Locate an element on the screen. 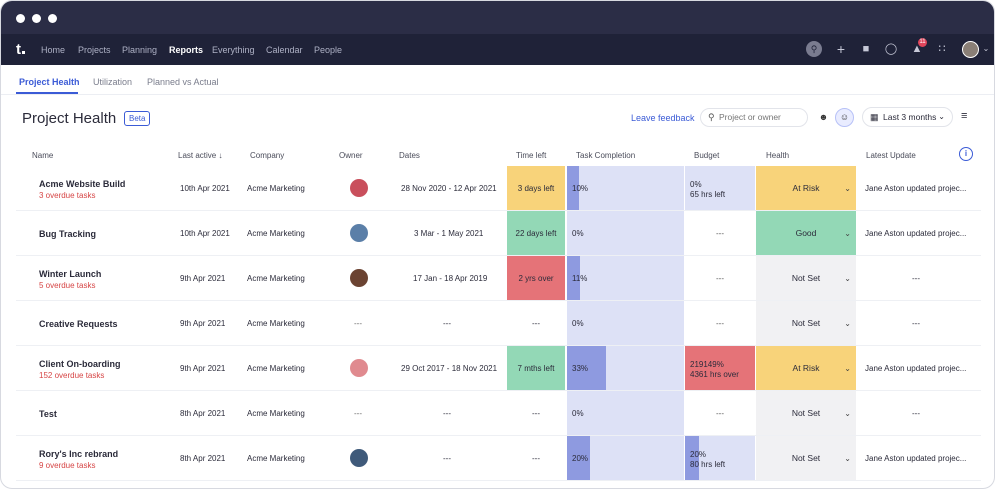  add-icon: + is located at coordinates (841, 49).